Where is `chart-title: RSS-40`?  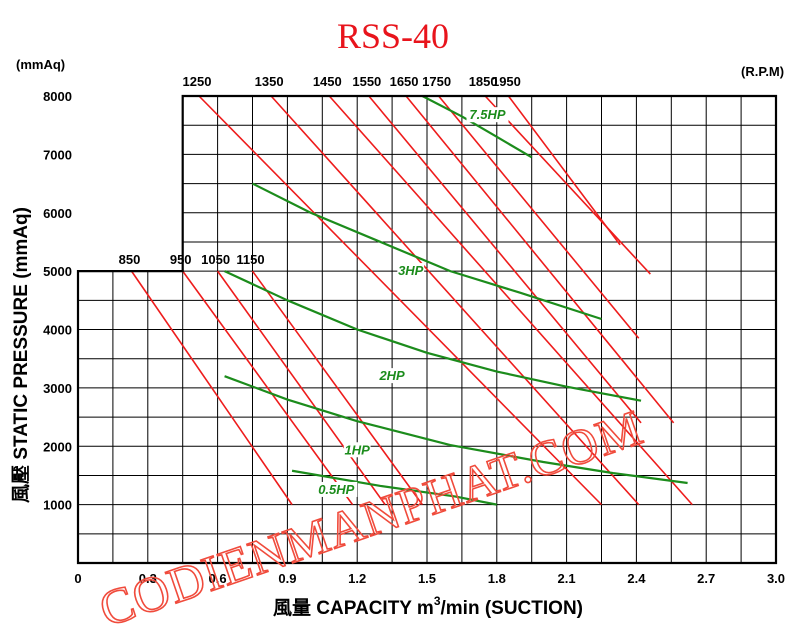
chart-title: RSS-40 is located at coordinates (393, 36).